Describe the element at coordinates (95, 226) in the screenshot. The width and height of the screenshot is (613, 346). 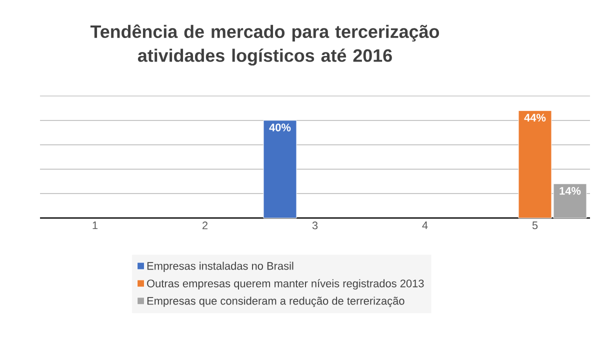
I see `x-tick-label: 1` at that location.